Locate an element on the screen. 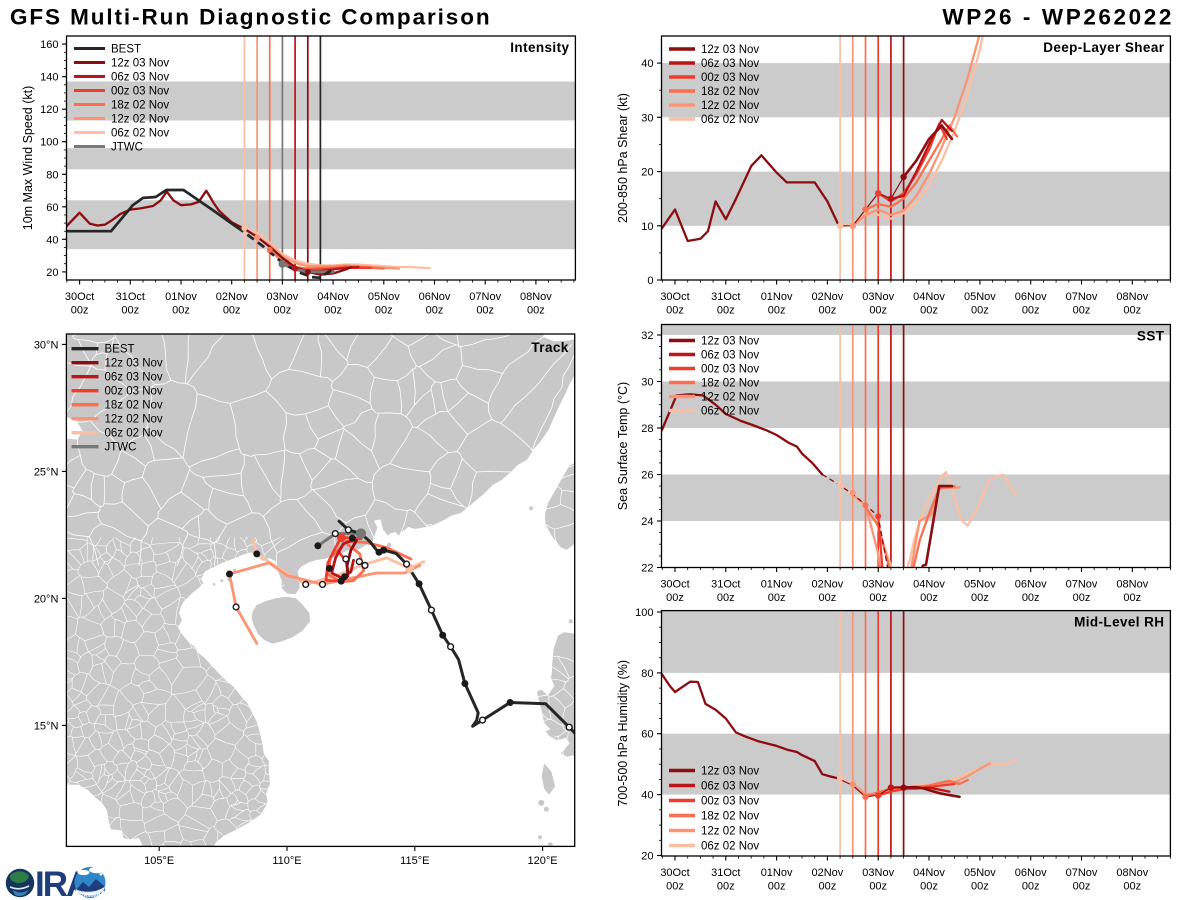  svg-text: 120 is located at coordinates (49, 110).